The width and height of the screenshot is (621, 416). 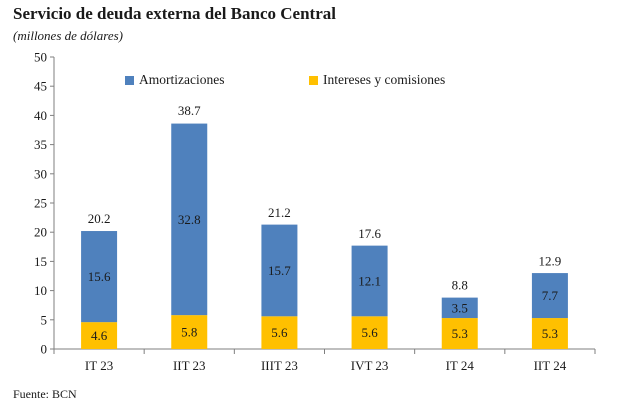 I want to click on legend-label-intereses: Intereses y comisiones, so click(x=384, y=79).